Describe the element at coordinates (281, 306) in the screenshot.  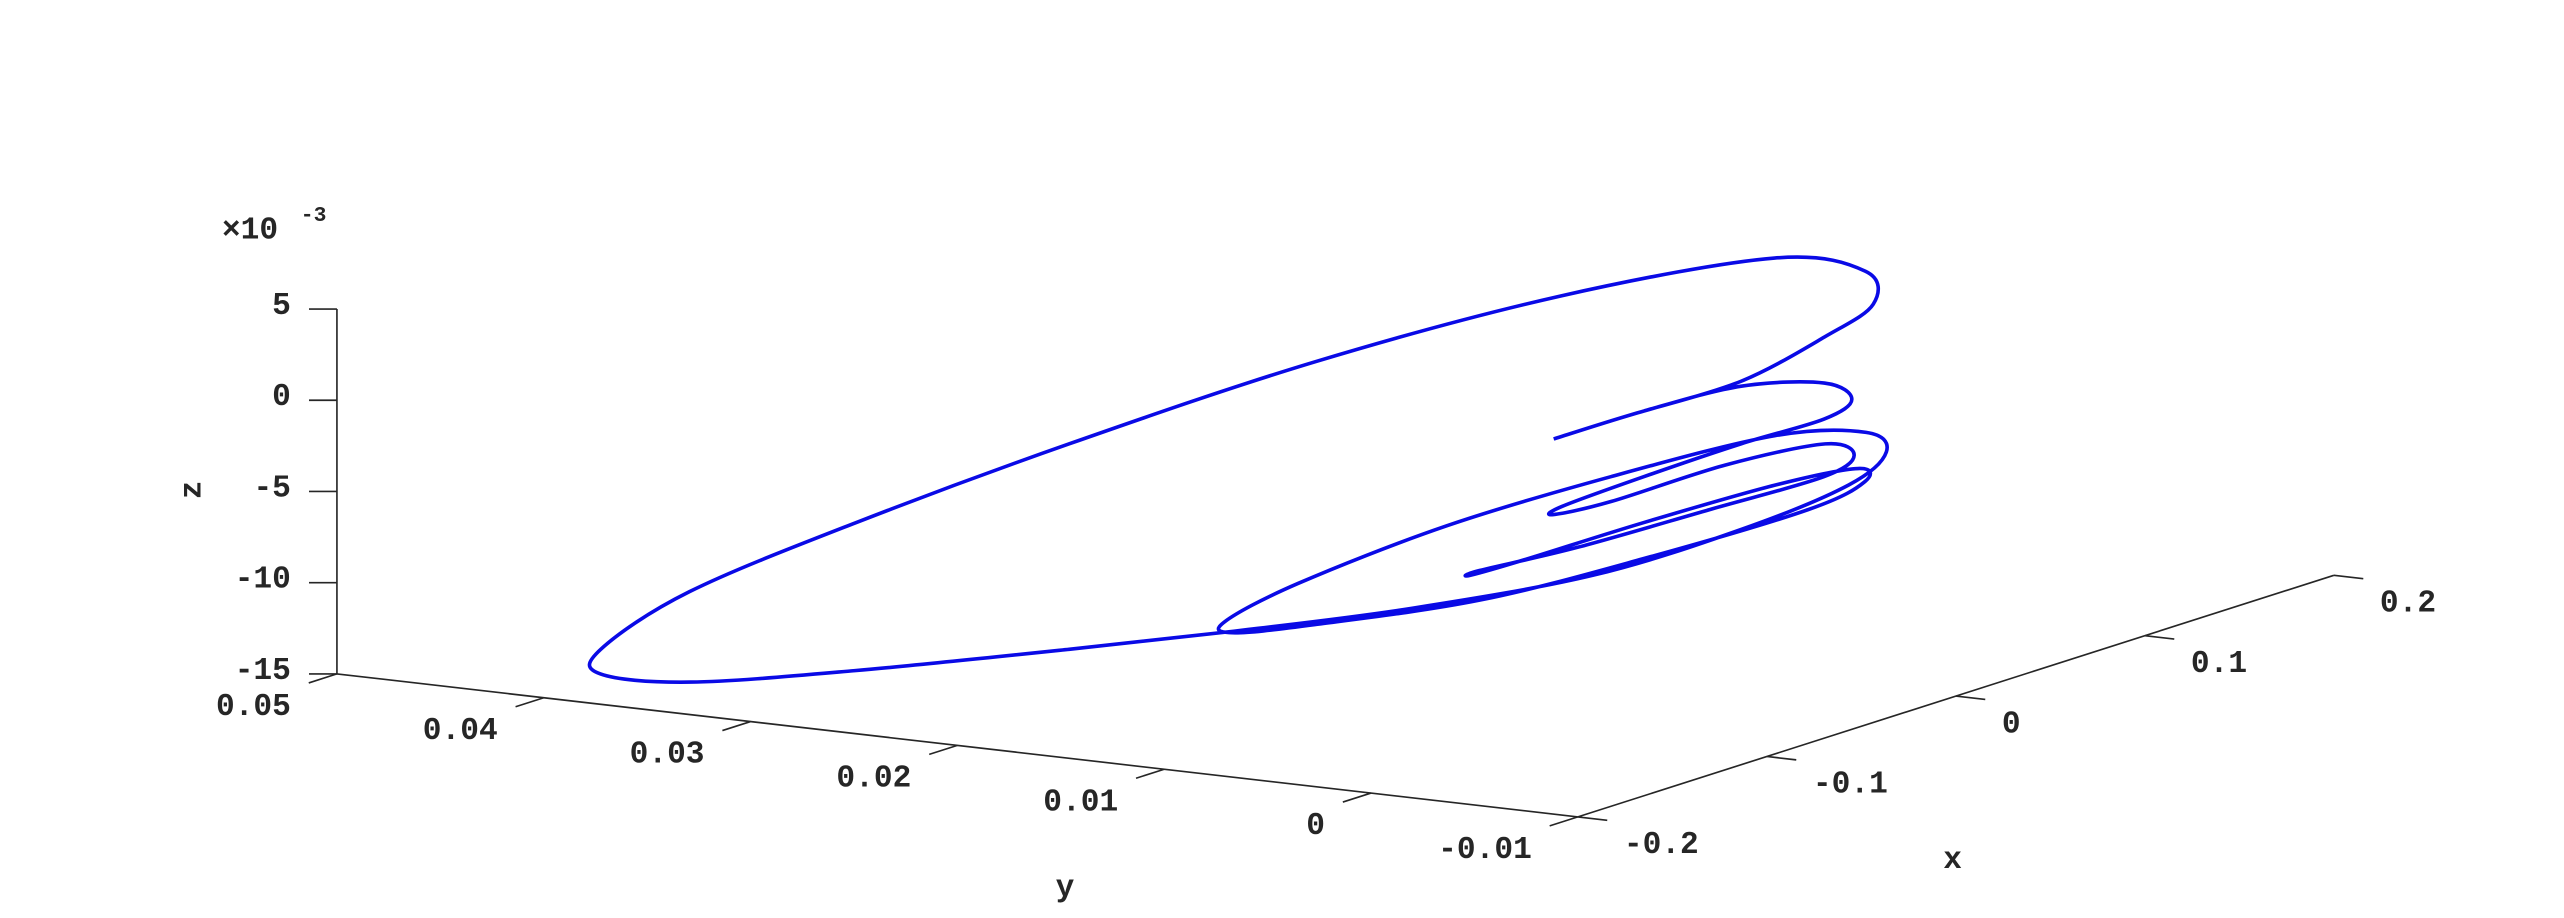
I see `z-tick-label: 5` at that location.